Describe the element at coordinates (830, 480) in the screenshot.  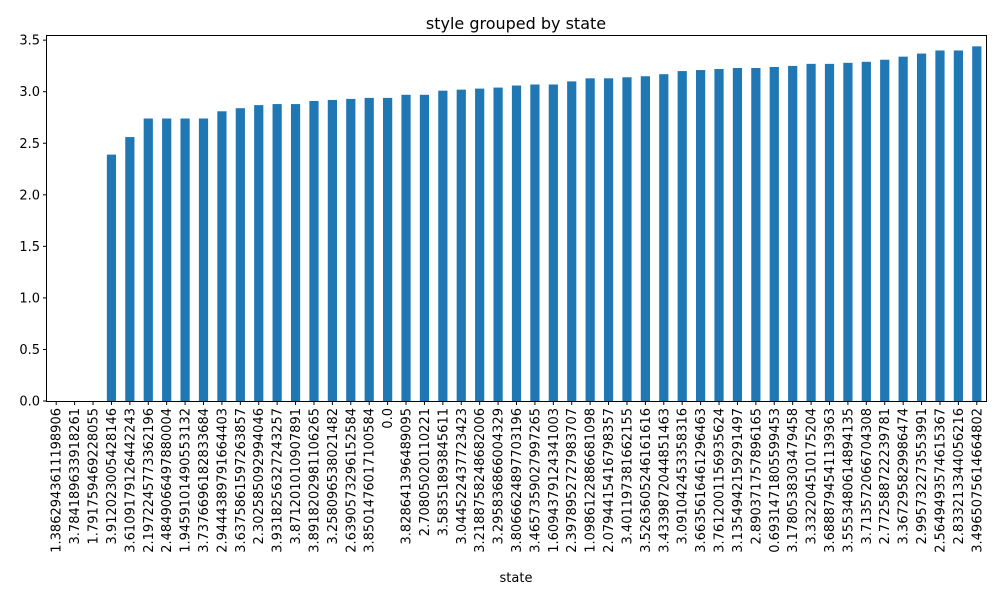
I see `x-tick-label: 3.6888794541139363` at that location.